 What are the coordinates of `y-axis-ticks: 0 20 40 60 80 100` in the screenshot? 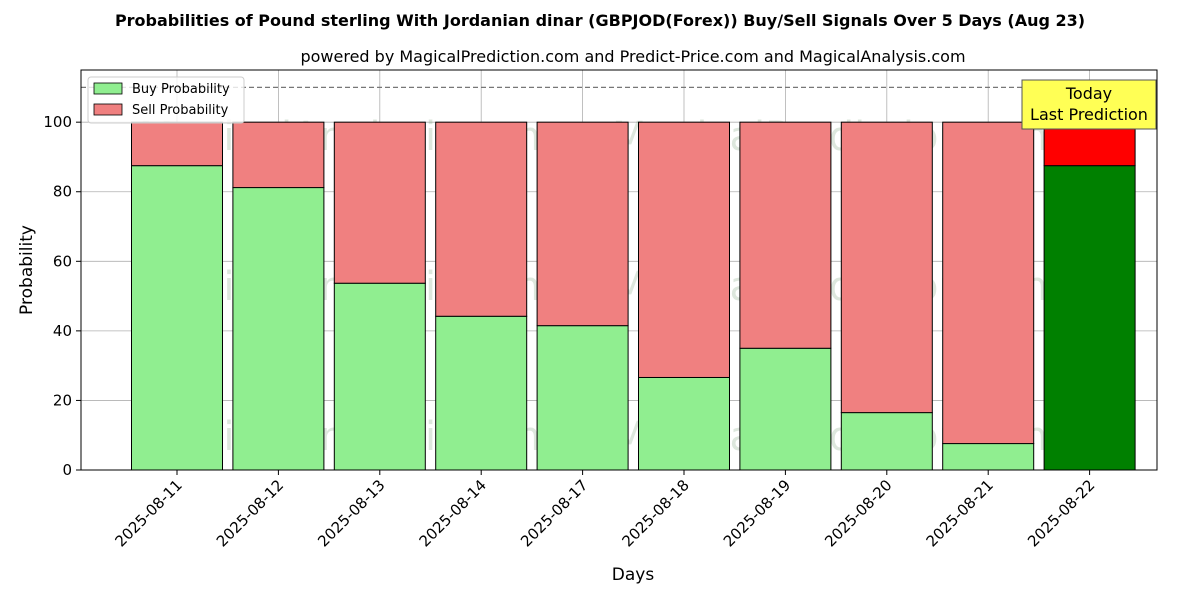 It's located at (62, 296).